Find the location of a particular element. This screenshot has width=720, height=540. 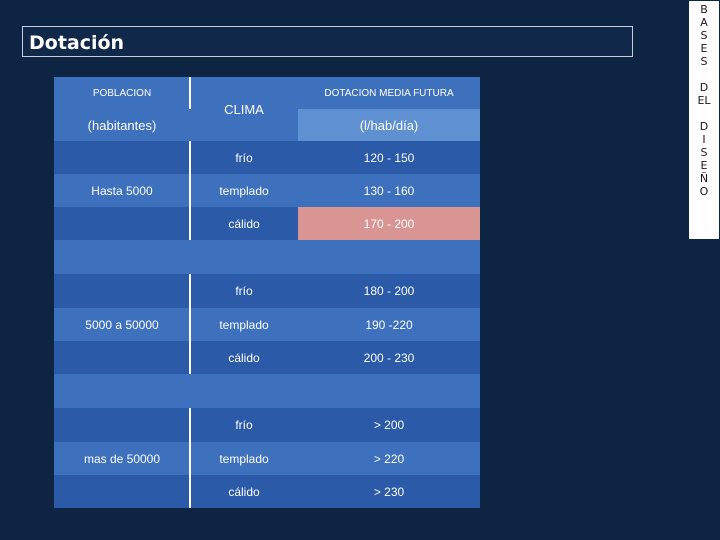

title-box: Dotación is located at coordinates (327, 41).